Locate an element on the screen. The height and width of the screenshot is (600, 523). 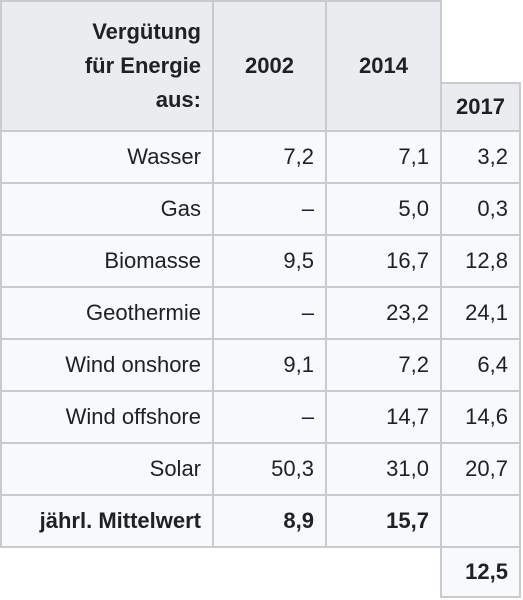
cell-wind-offshore-2017: 14,6 is located at coordinates (480, 417).